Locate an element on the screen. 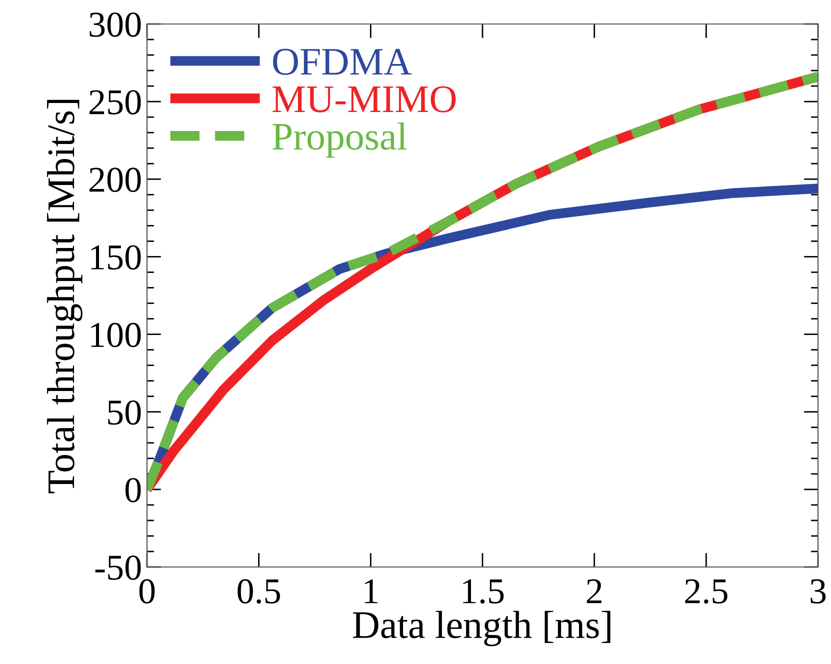 Image resolution: width=831 pixels, height=664 pixels. x-tick-label: 3 is located at coordinates (818, 591).